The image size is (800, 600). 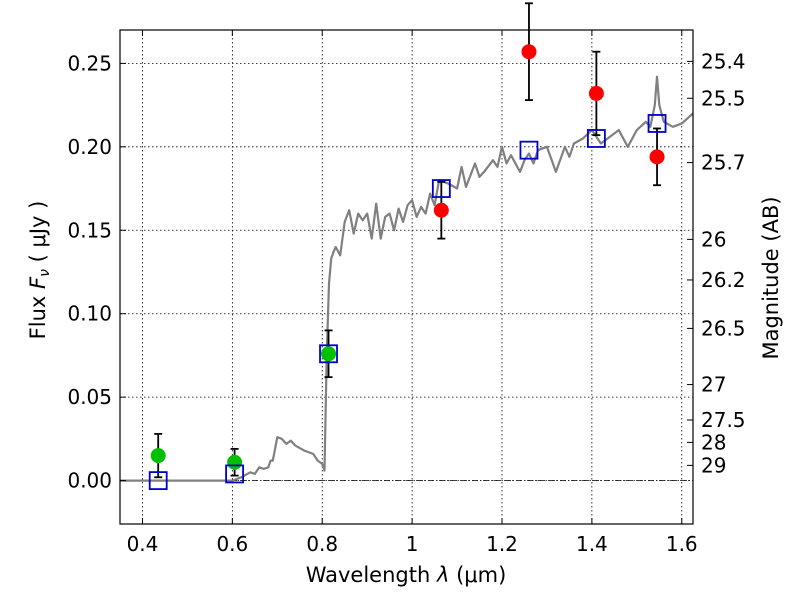 What do you see at coordinates (89, 481) in the screenshot?
I see `y-tick-label: 0.00` at bounding box center [89, 481].